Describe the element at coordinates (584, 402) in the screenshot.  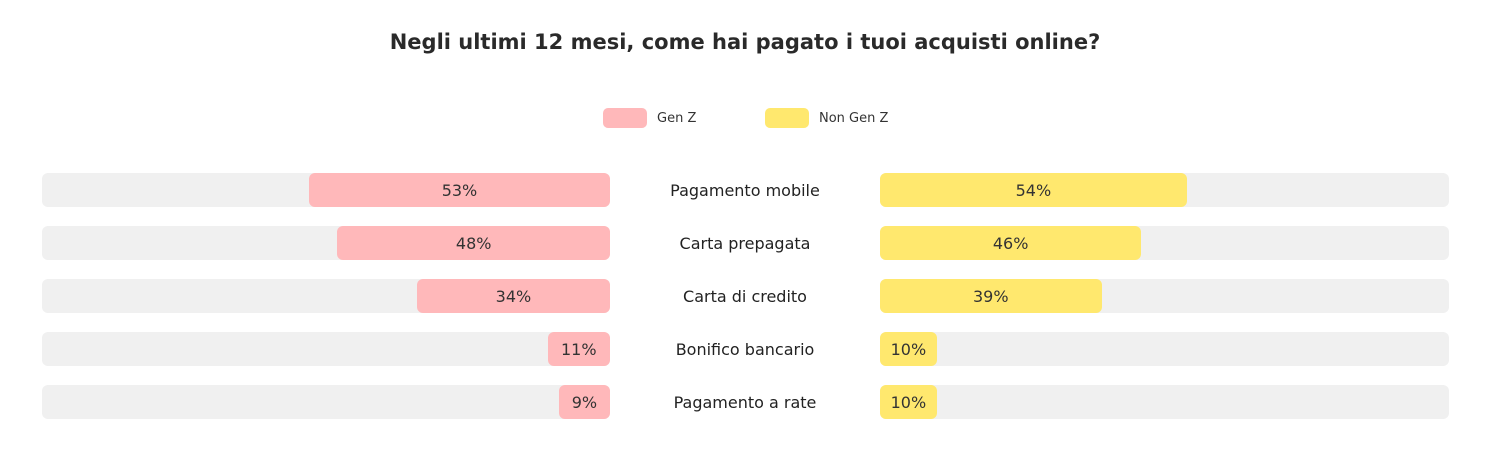
I see `bar-gen-z: 9%` at that location.